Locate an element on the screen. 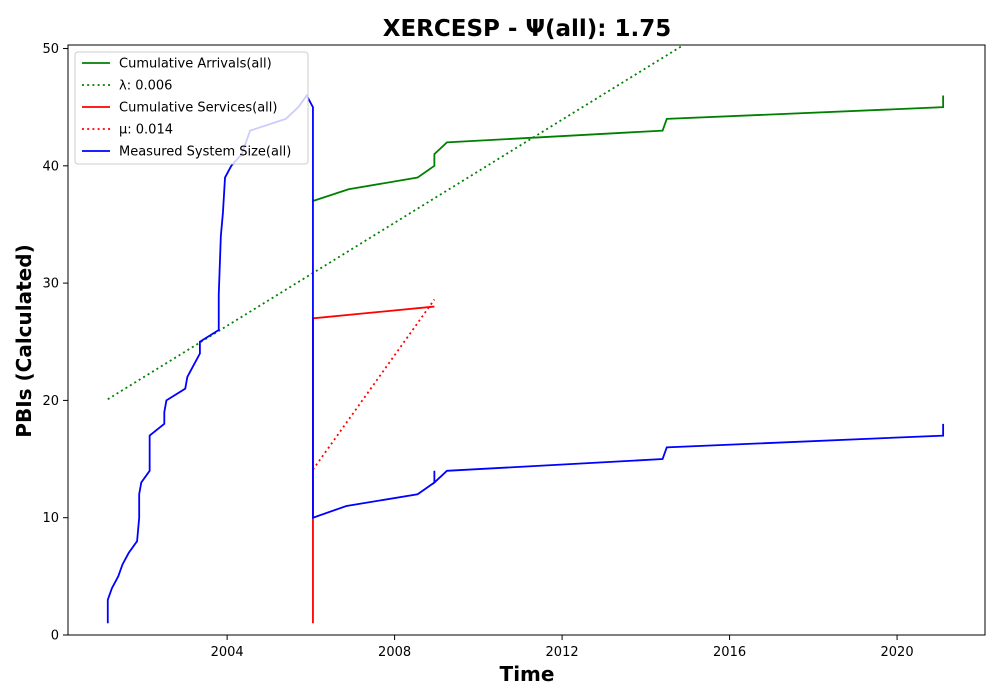 This screenshot has height=700, width=1000. x-tick-label: 2008 is located at coordinates (394, 652).